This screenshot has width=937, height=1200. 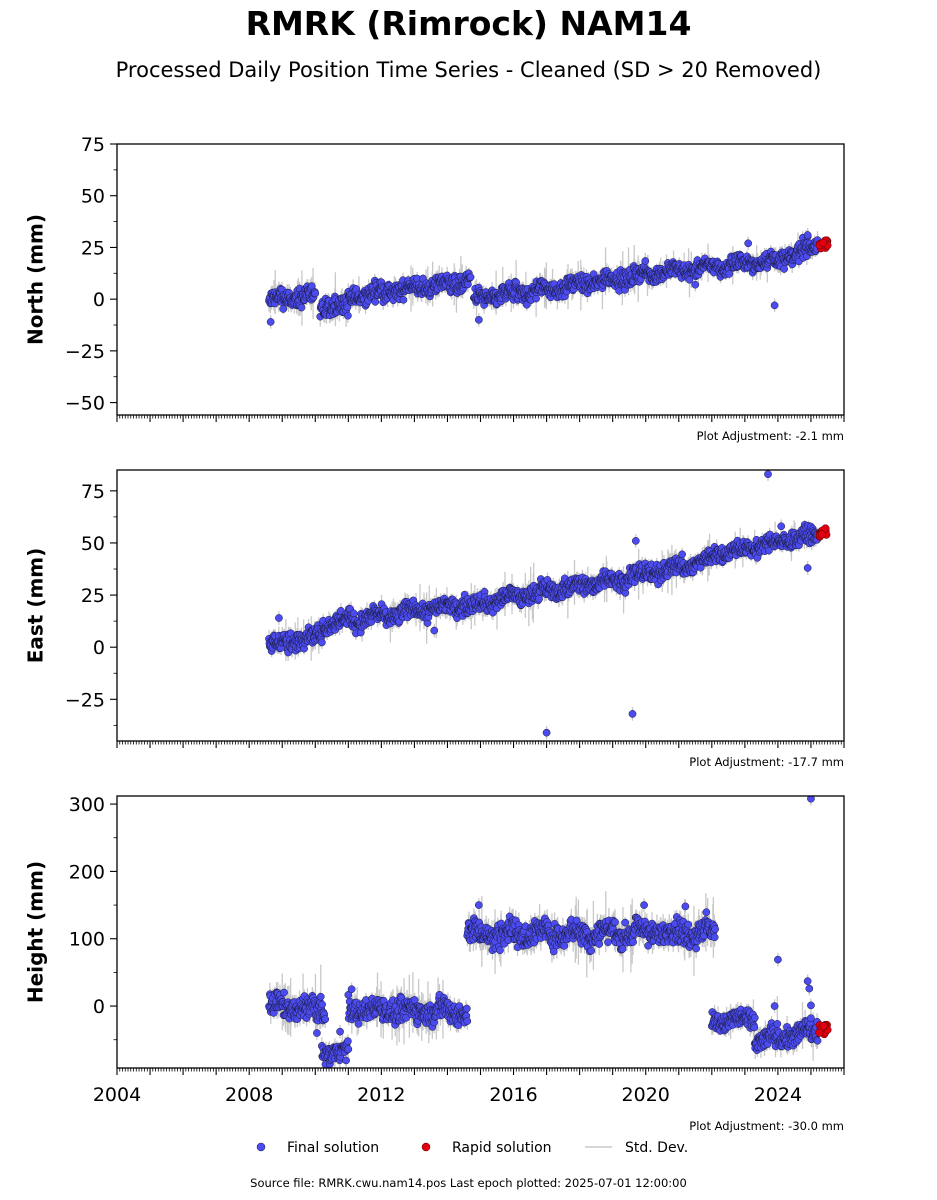 What do you see at coordinates (93, 197) in the screenshot?
I see `y-tick-label: 50` at bounding box center [93, 197].